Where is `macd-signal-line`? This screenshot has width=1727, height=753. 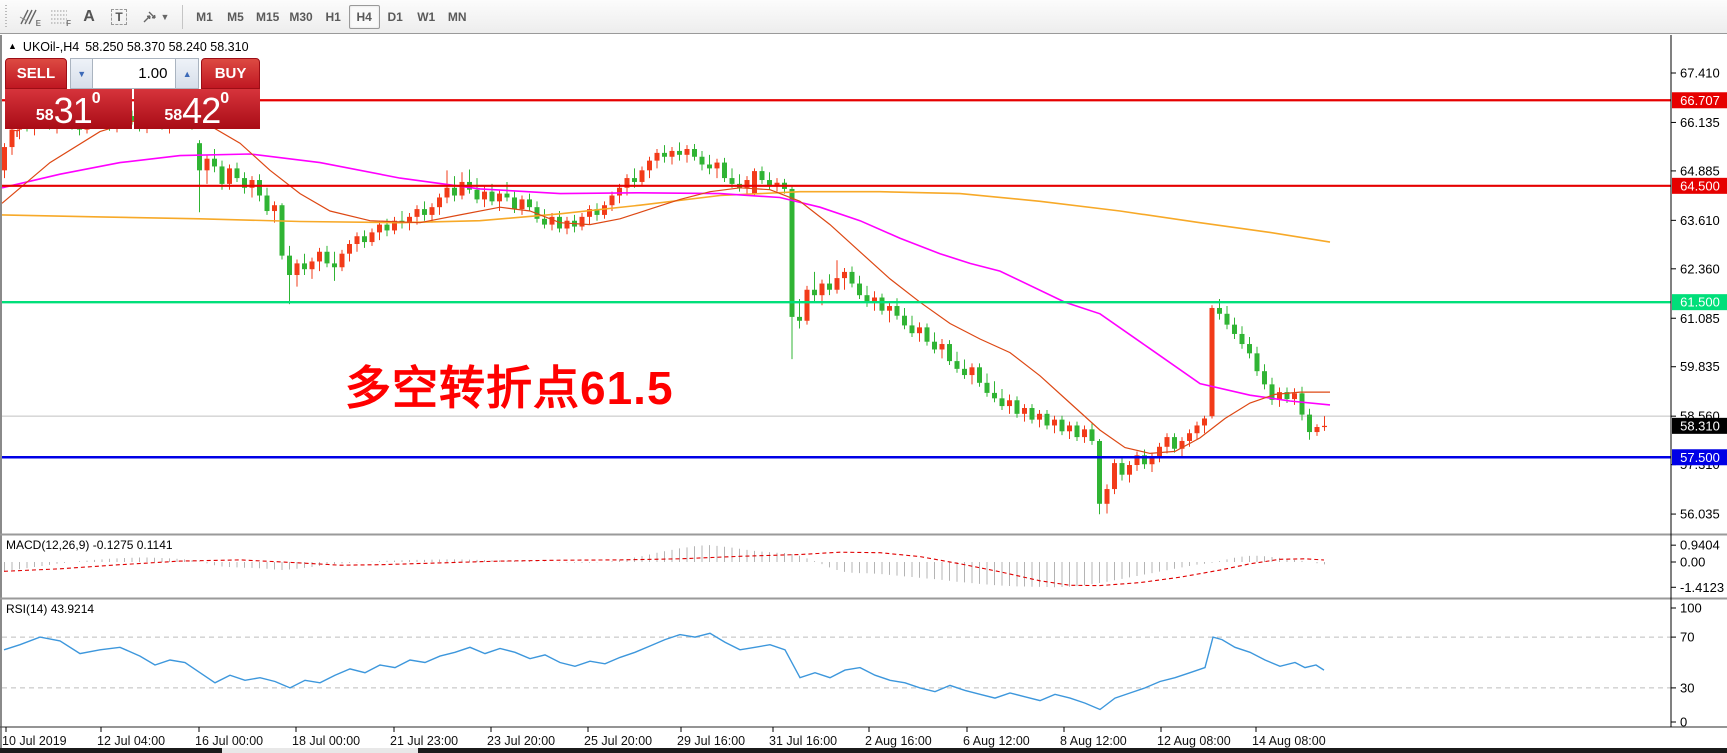
macd-signal-line is located at coordinates (664, 569).